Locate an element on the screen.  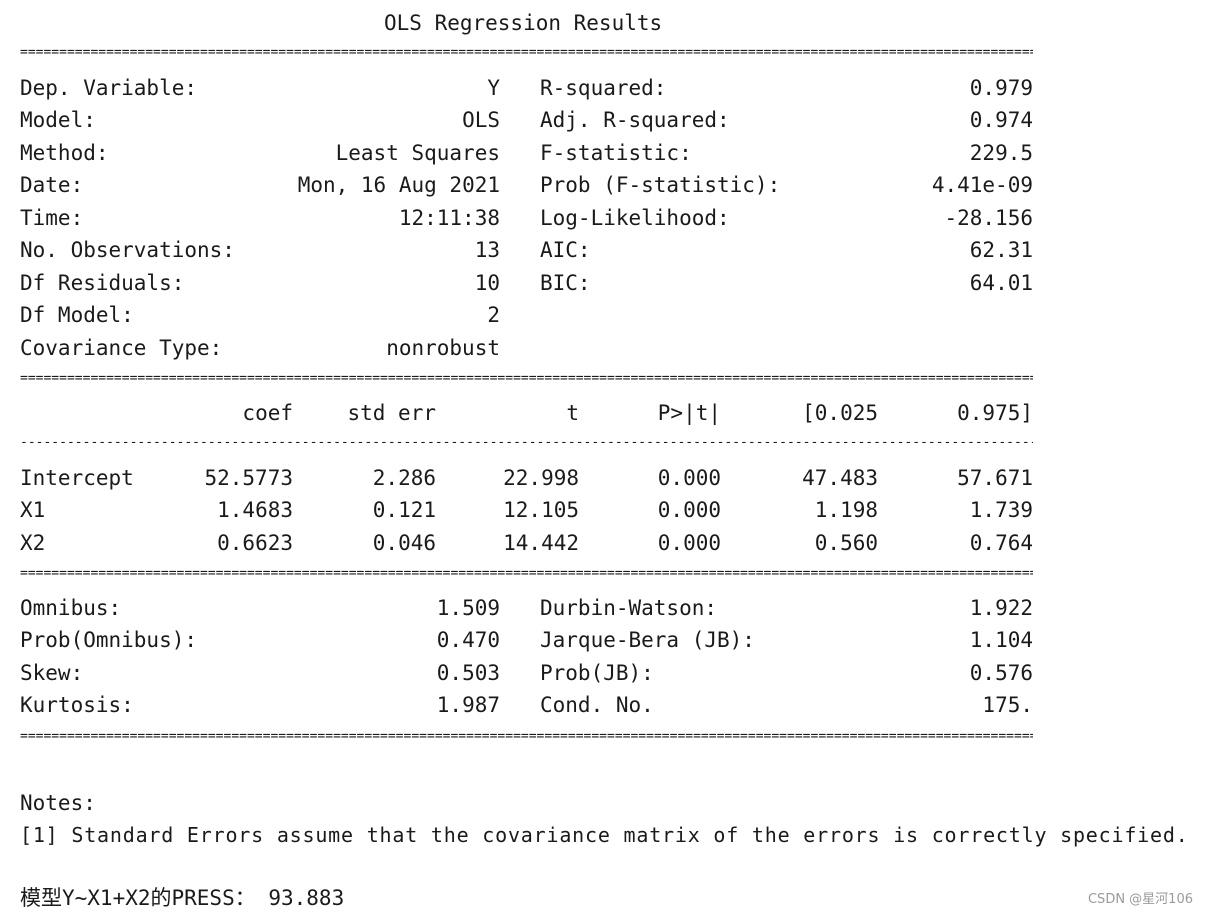
summary-value-adj-r-squared: 0.974 is located at coordinates (1001, 120).